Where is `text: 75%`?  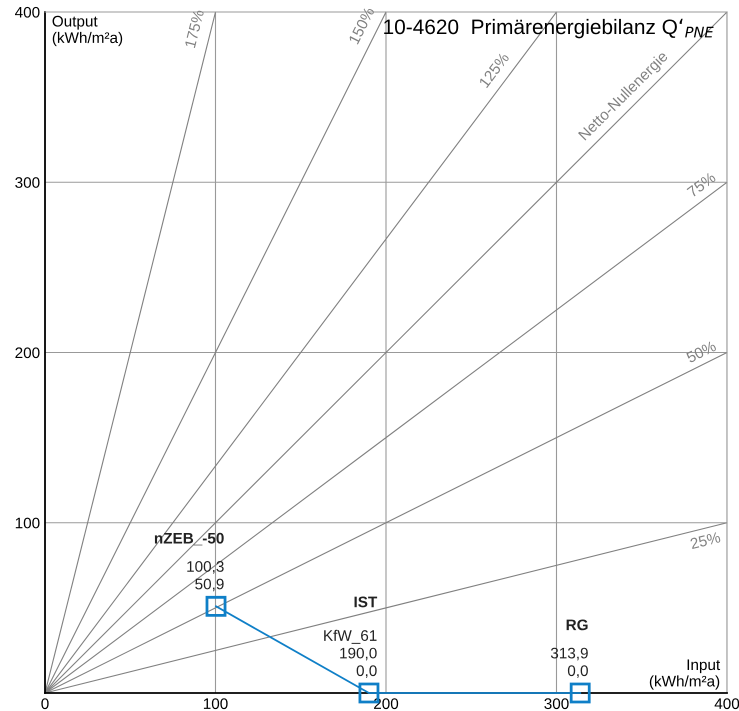
text: 75% is located at coordinates (701, 185).